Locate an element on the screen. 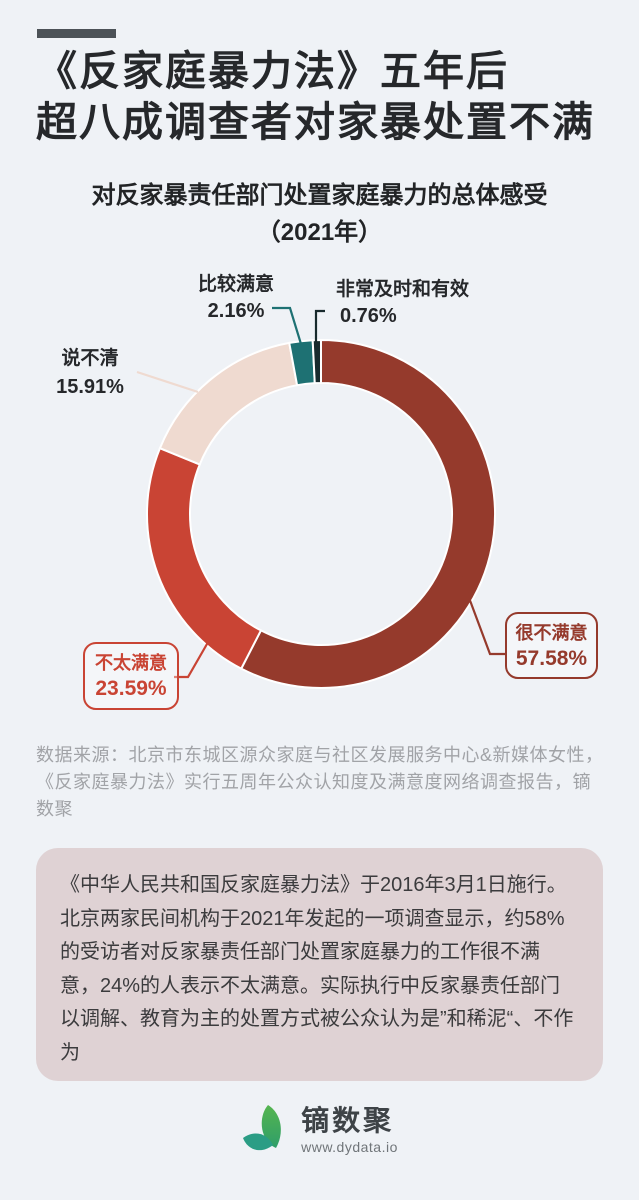 The image size is (639, 1200). brand-logo: 镝数聚 www.dydata.io is located at coordinates (319, 1130).